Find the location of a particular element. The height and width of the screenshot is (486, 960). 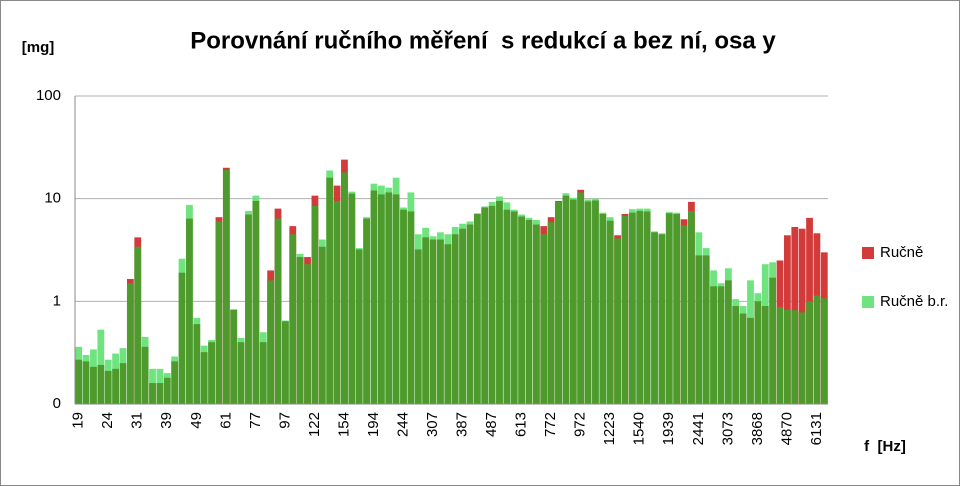

x-tick-label: 4870 is located at coordinates (786, 428).